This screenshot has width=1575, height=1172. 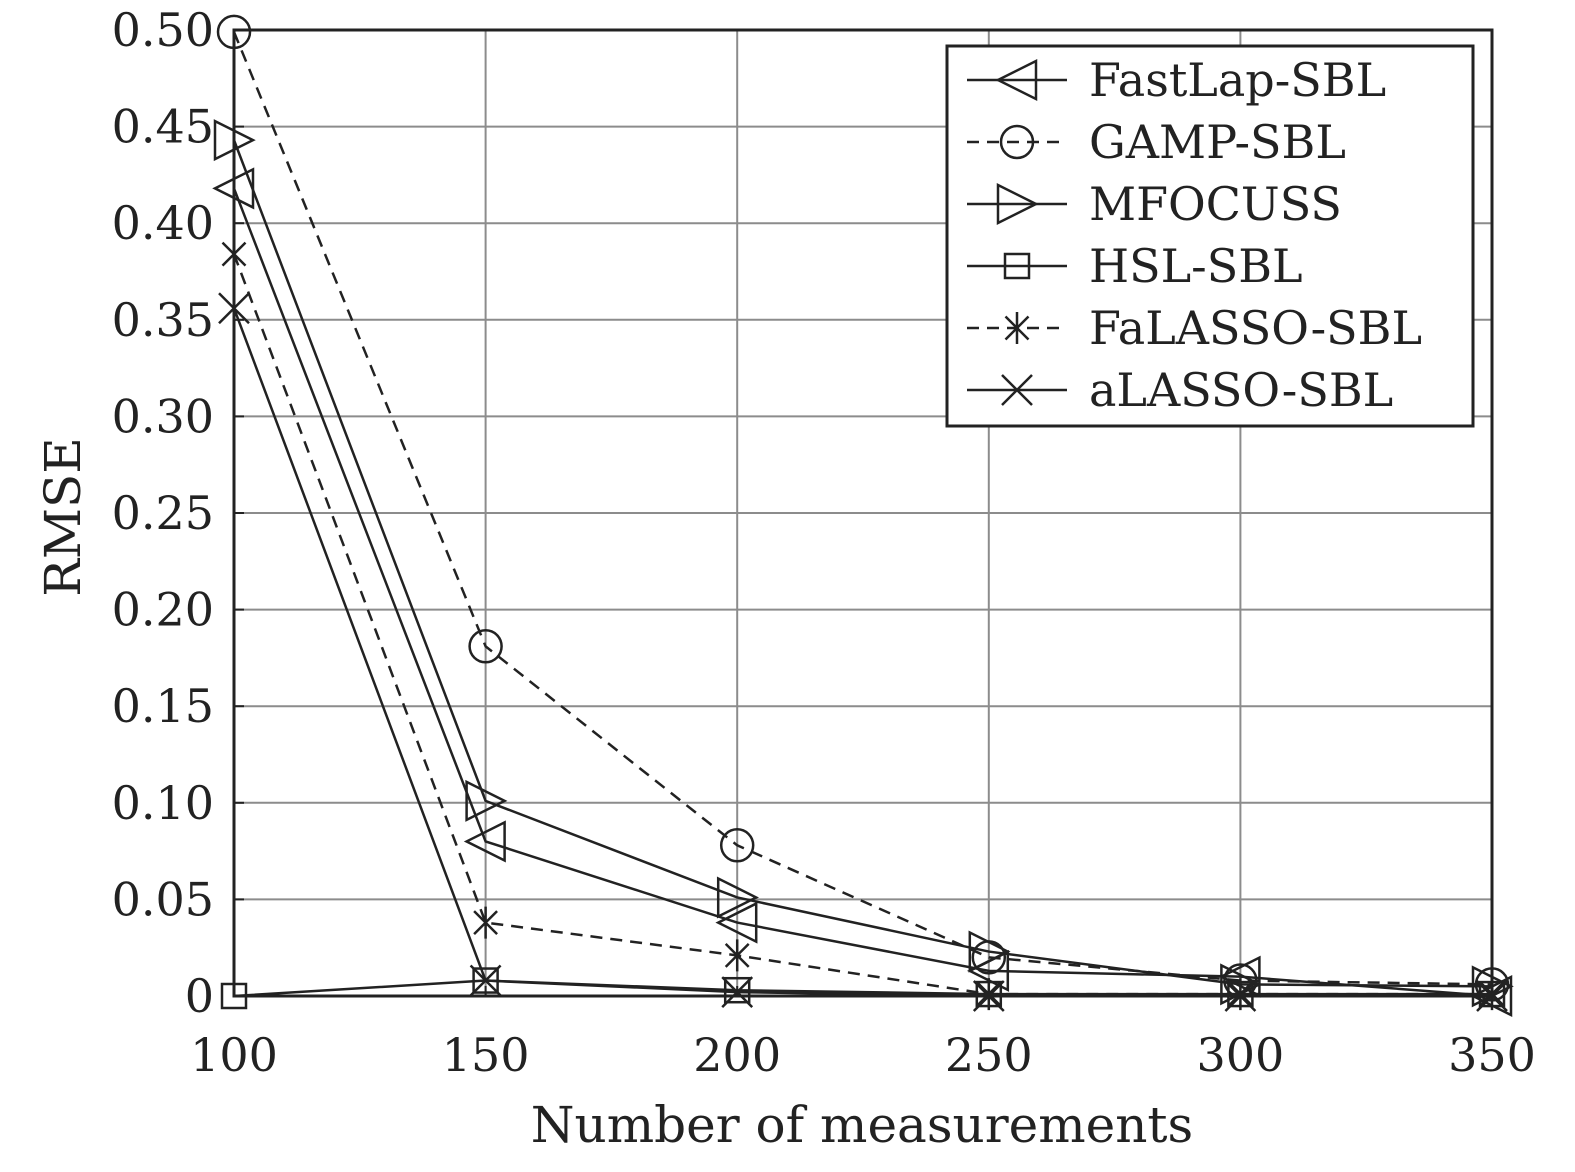 What do you see at coordinates (1215, 204) in the screenshot?
I see `legend-label: MFOCUSS` at bounding box center [1215, 204].